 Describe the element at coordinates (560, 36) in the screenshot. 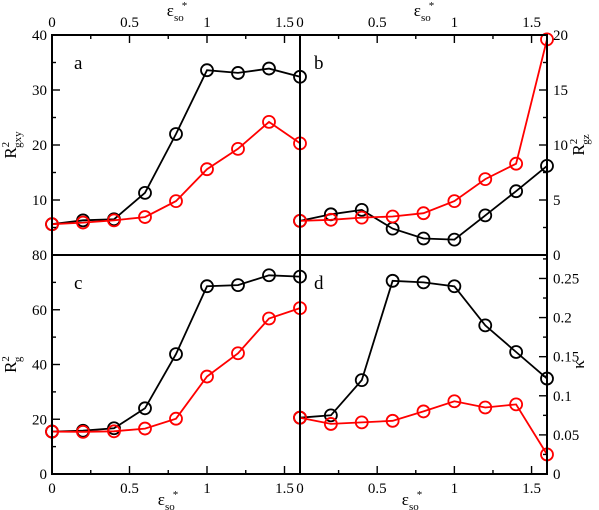

I see `panel-b-y-tick-label: 20` at that location.